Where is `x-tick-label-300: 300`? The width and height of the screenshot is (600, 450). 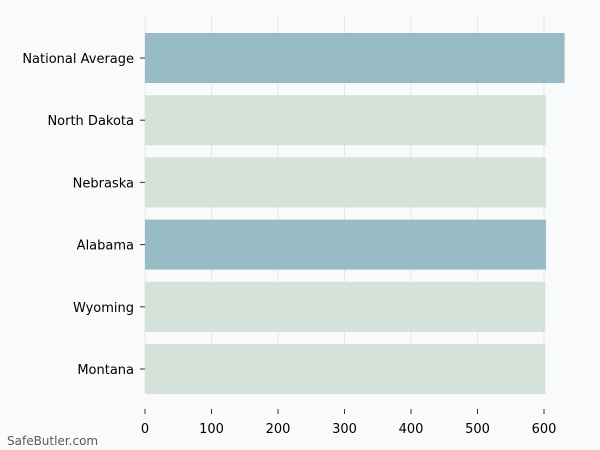
x-tick-label-300: 300 is located at coordinates (344, 429).